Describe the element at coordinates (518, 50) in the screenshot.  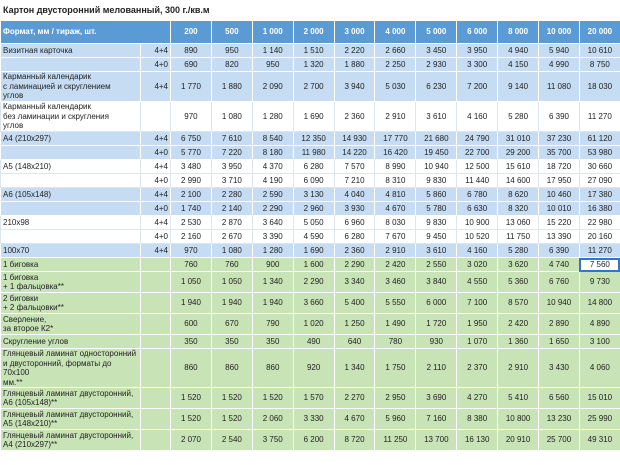
I see `price-cell: 4 940` at that location.